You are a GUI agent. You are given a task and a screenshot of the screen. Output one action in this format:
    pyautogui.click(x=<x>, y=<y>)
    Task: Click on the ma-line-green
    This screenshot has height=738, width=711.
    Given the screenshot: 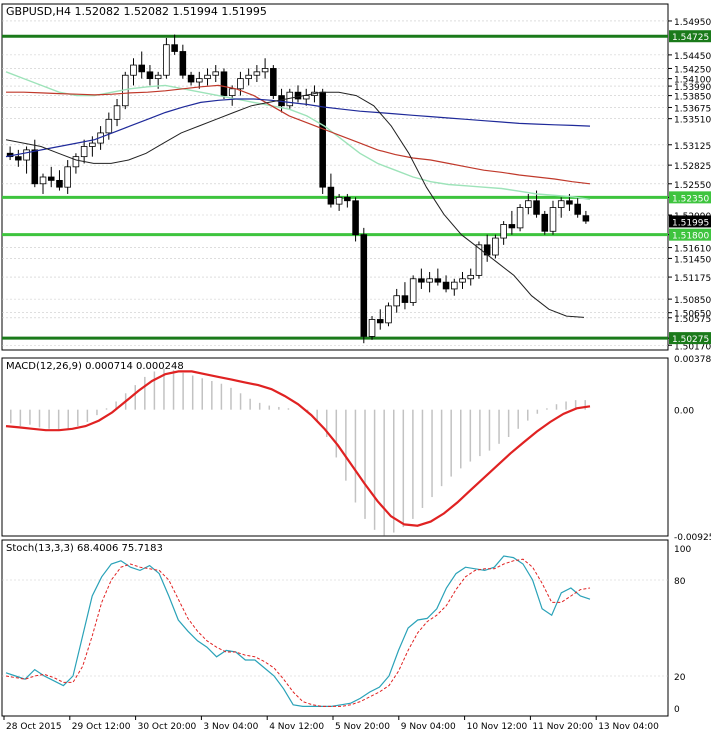 What is the action you would take?
    pyautogui.click(x=298, y=136)
    